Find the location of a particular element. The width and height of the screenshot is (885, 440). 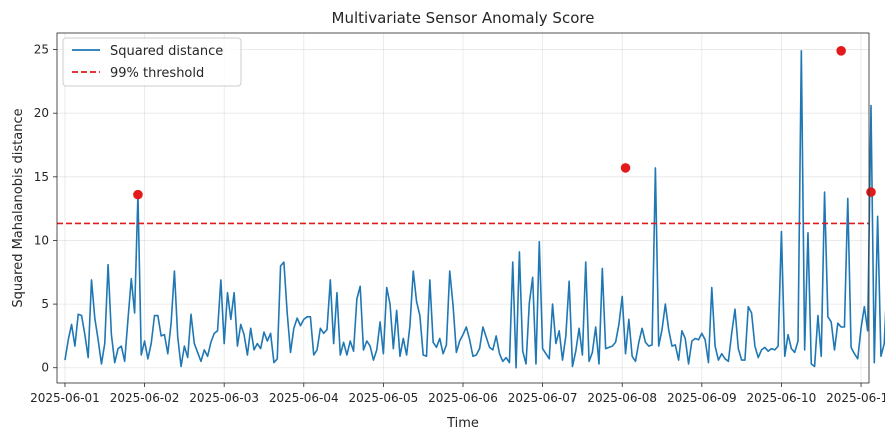

x-tick-label: 2025-06-02 is located at coordinates (145, 398).